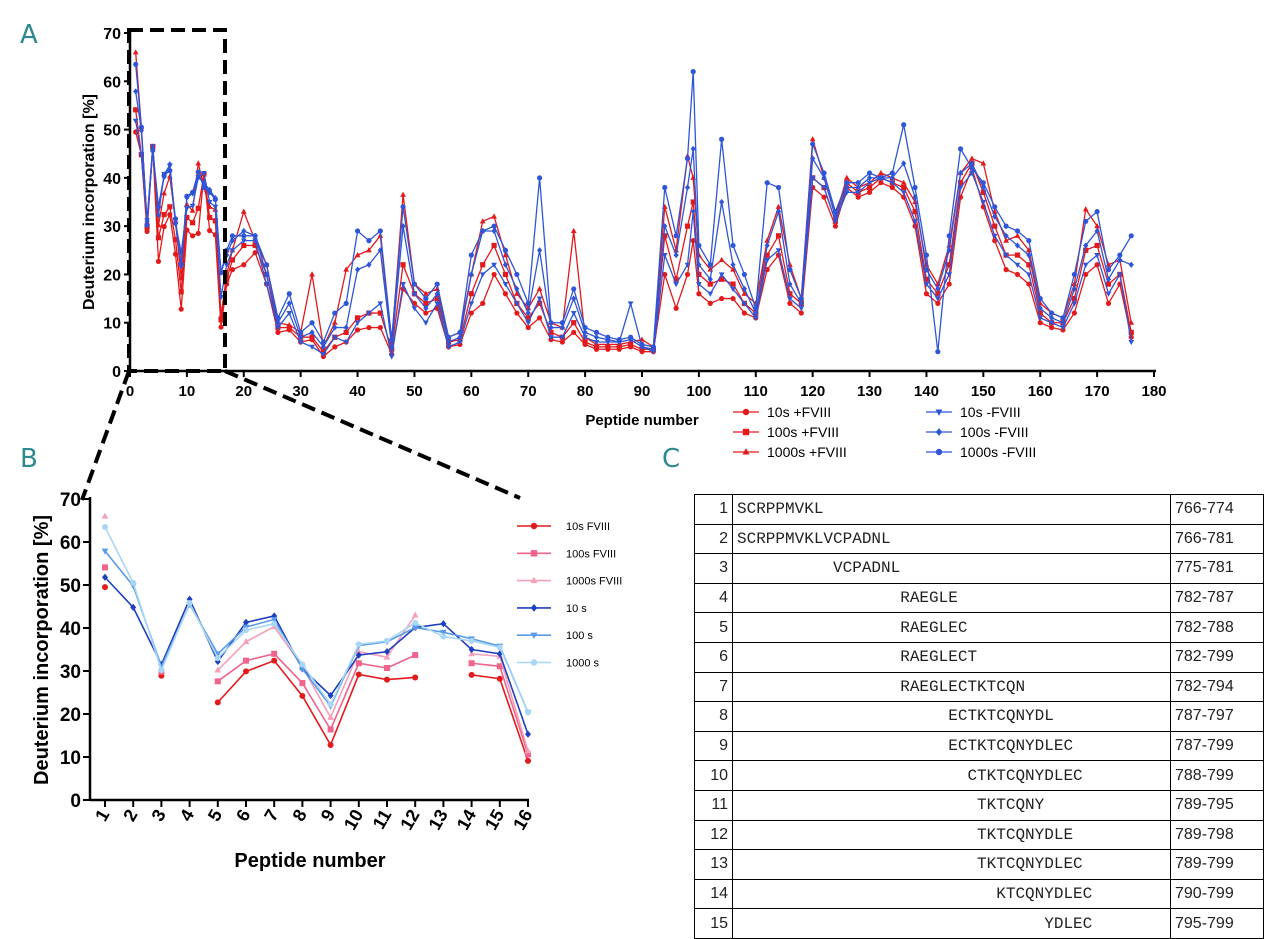  I want to click on table-cell-seq: RAEGLECTKTCQN, so click(951, 687).